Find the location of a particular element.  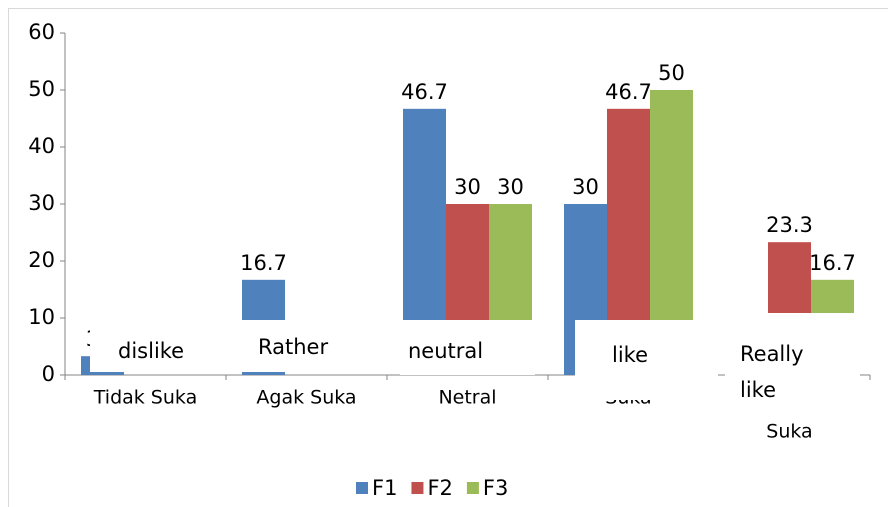

y-tick-label: 60 is located at coordinates (41, 32).